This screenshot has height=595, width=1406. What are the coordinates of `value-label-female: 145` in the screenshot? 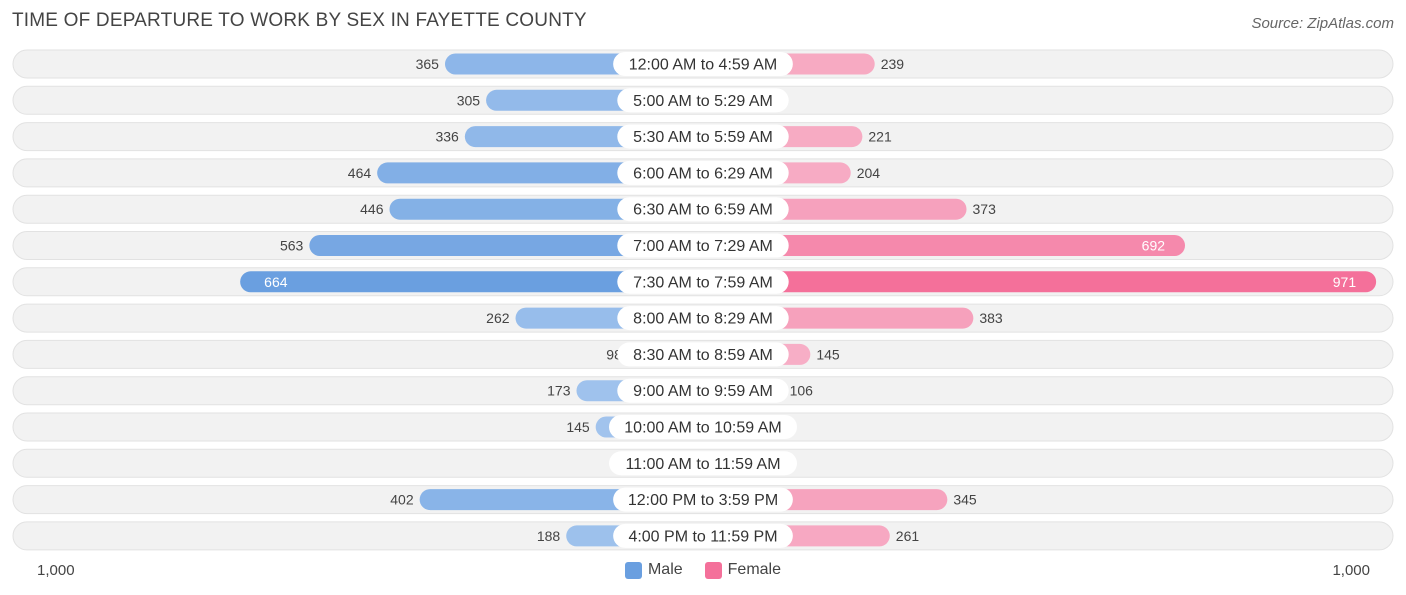 It's located at (828, 354).